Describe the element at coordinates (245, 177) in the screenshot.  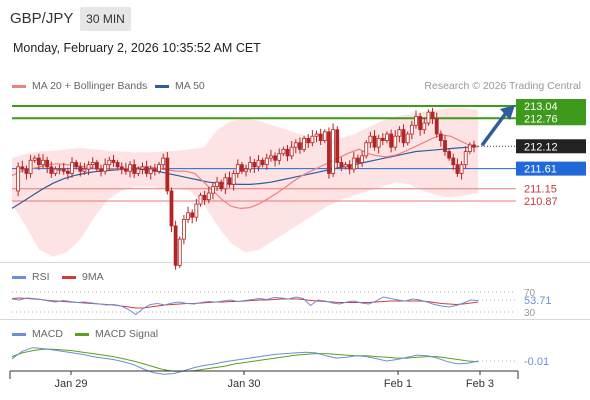
I see `ma50-line` at that location.